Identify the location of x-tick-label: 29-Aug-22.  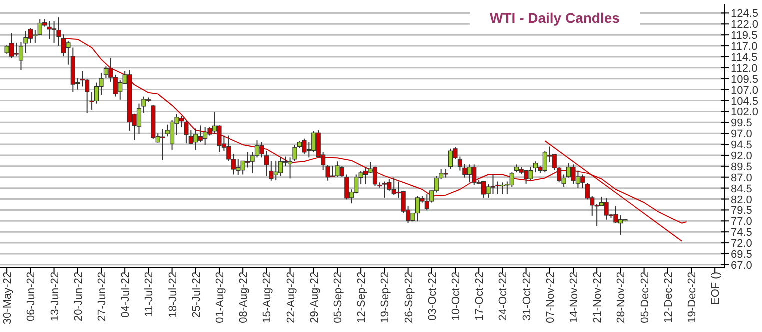
(314, 298).